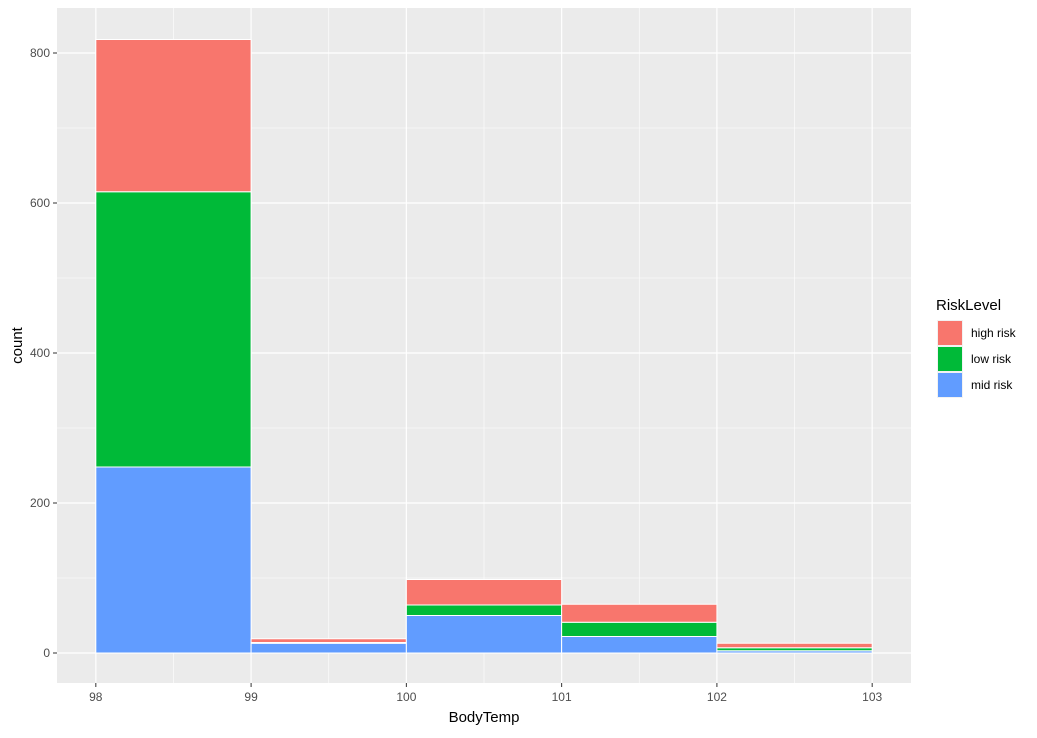 The image size is (1037, 738). What do you see at coordinates (40, 203) in the screenshot?
I see `y-tick-label: 600` at bounding box center [40, 203].